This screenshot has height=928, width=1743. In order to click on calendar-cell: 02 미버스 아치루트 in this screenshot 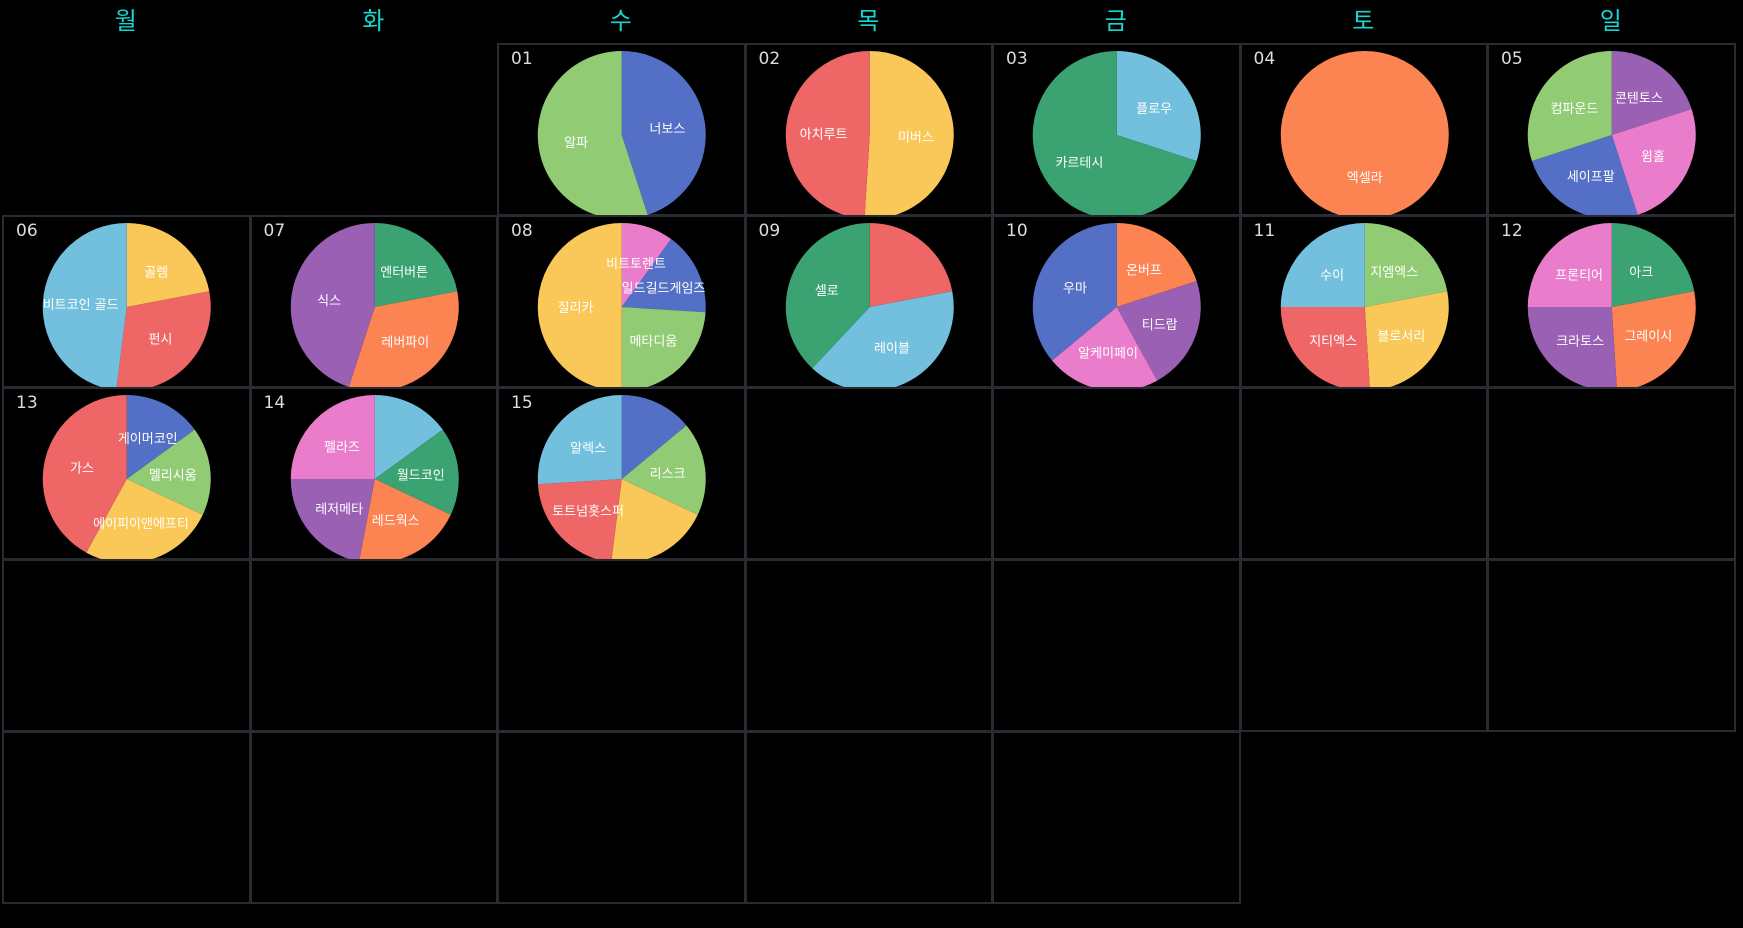, I will do `click(868, 131)`.